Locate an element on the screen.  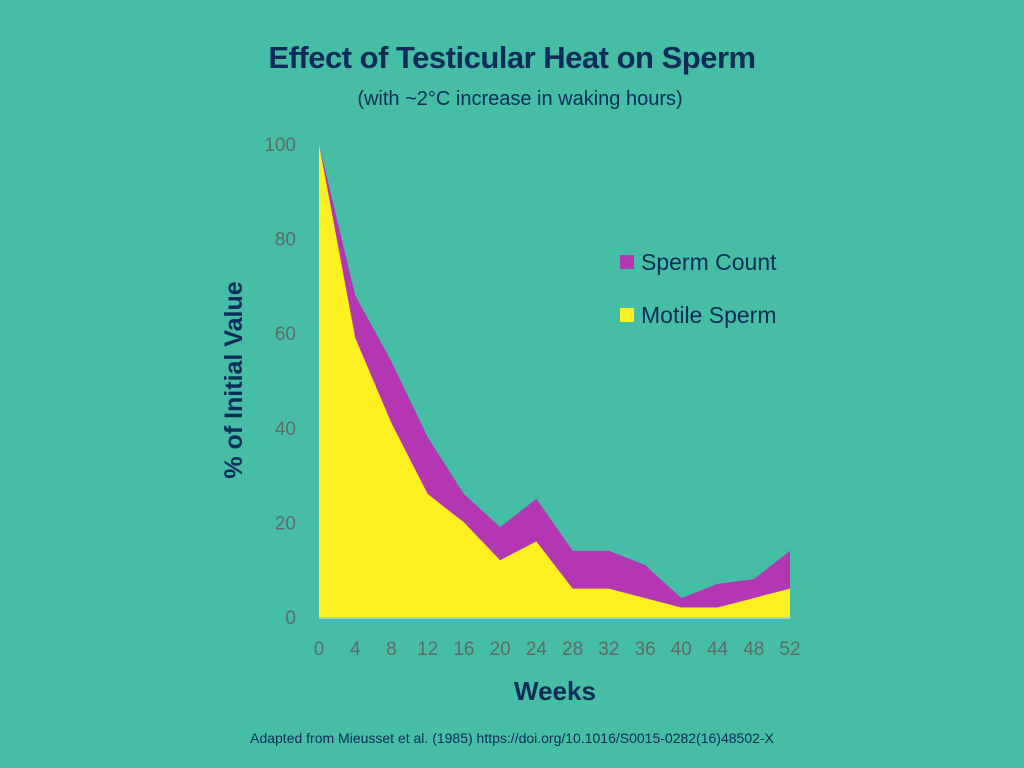
x-tick-label: 52 is located at coordinates (789, 649).